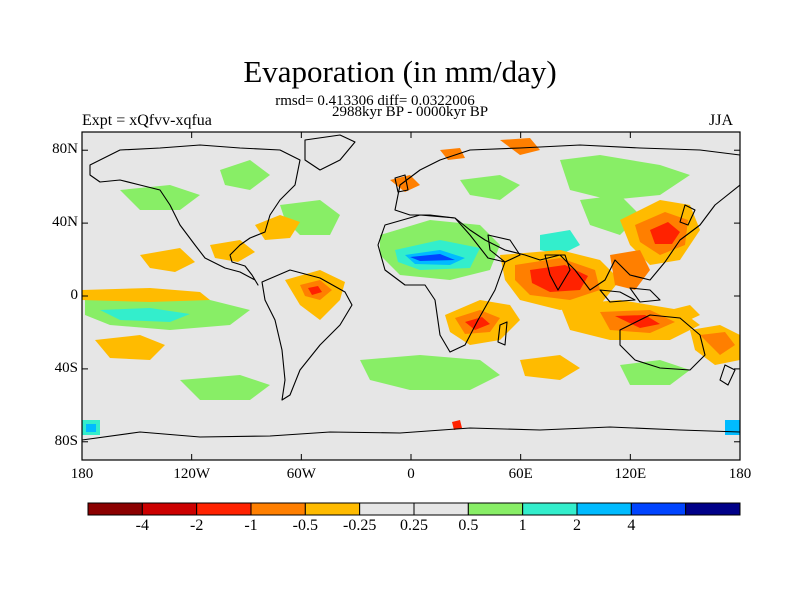 The width and height of the screenshot is (800, 600). I want to click on colorbar-label: 2, so click(577, 525).